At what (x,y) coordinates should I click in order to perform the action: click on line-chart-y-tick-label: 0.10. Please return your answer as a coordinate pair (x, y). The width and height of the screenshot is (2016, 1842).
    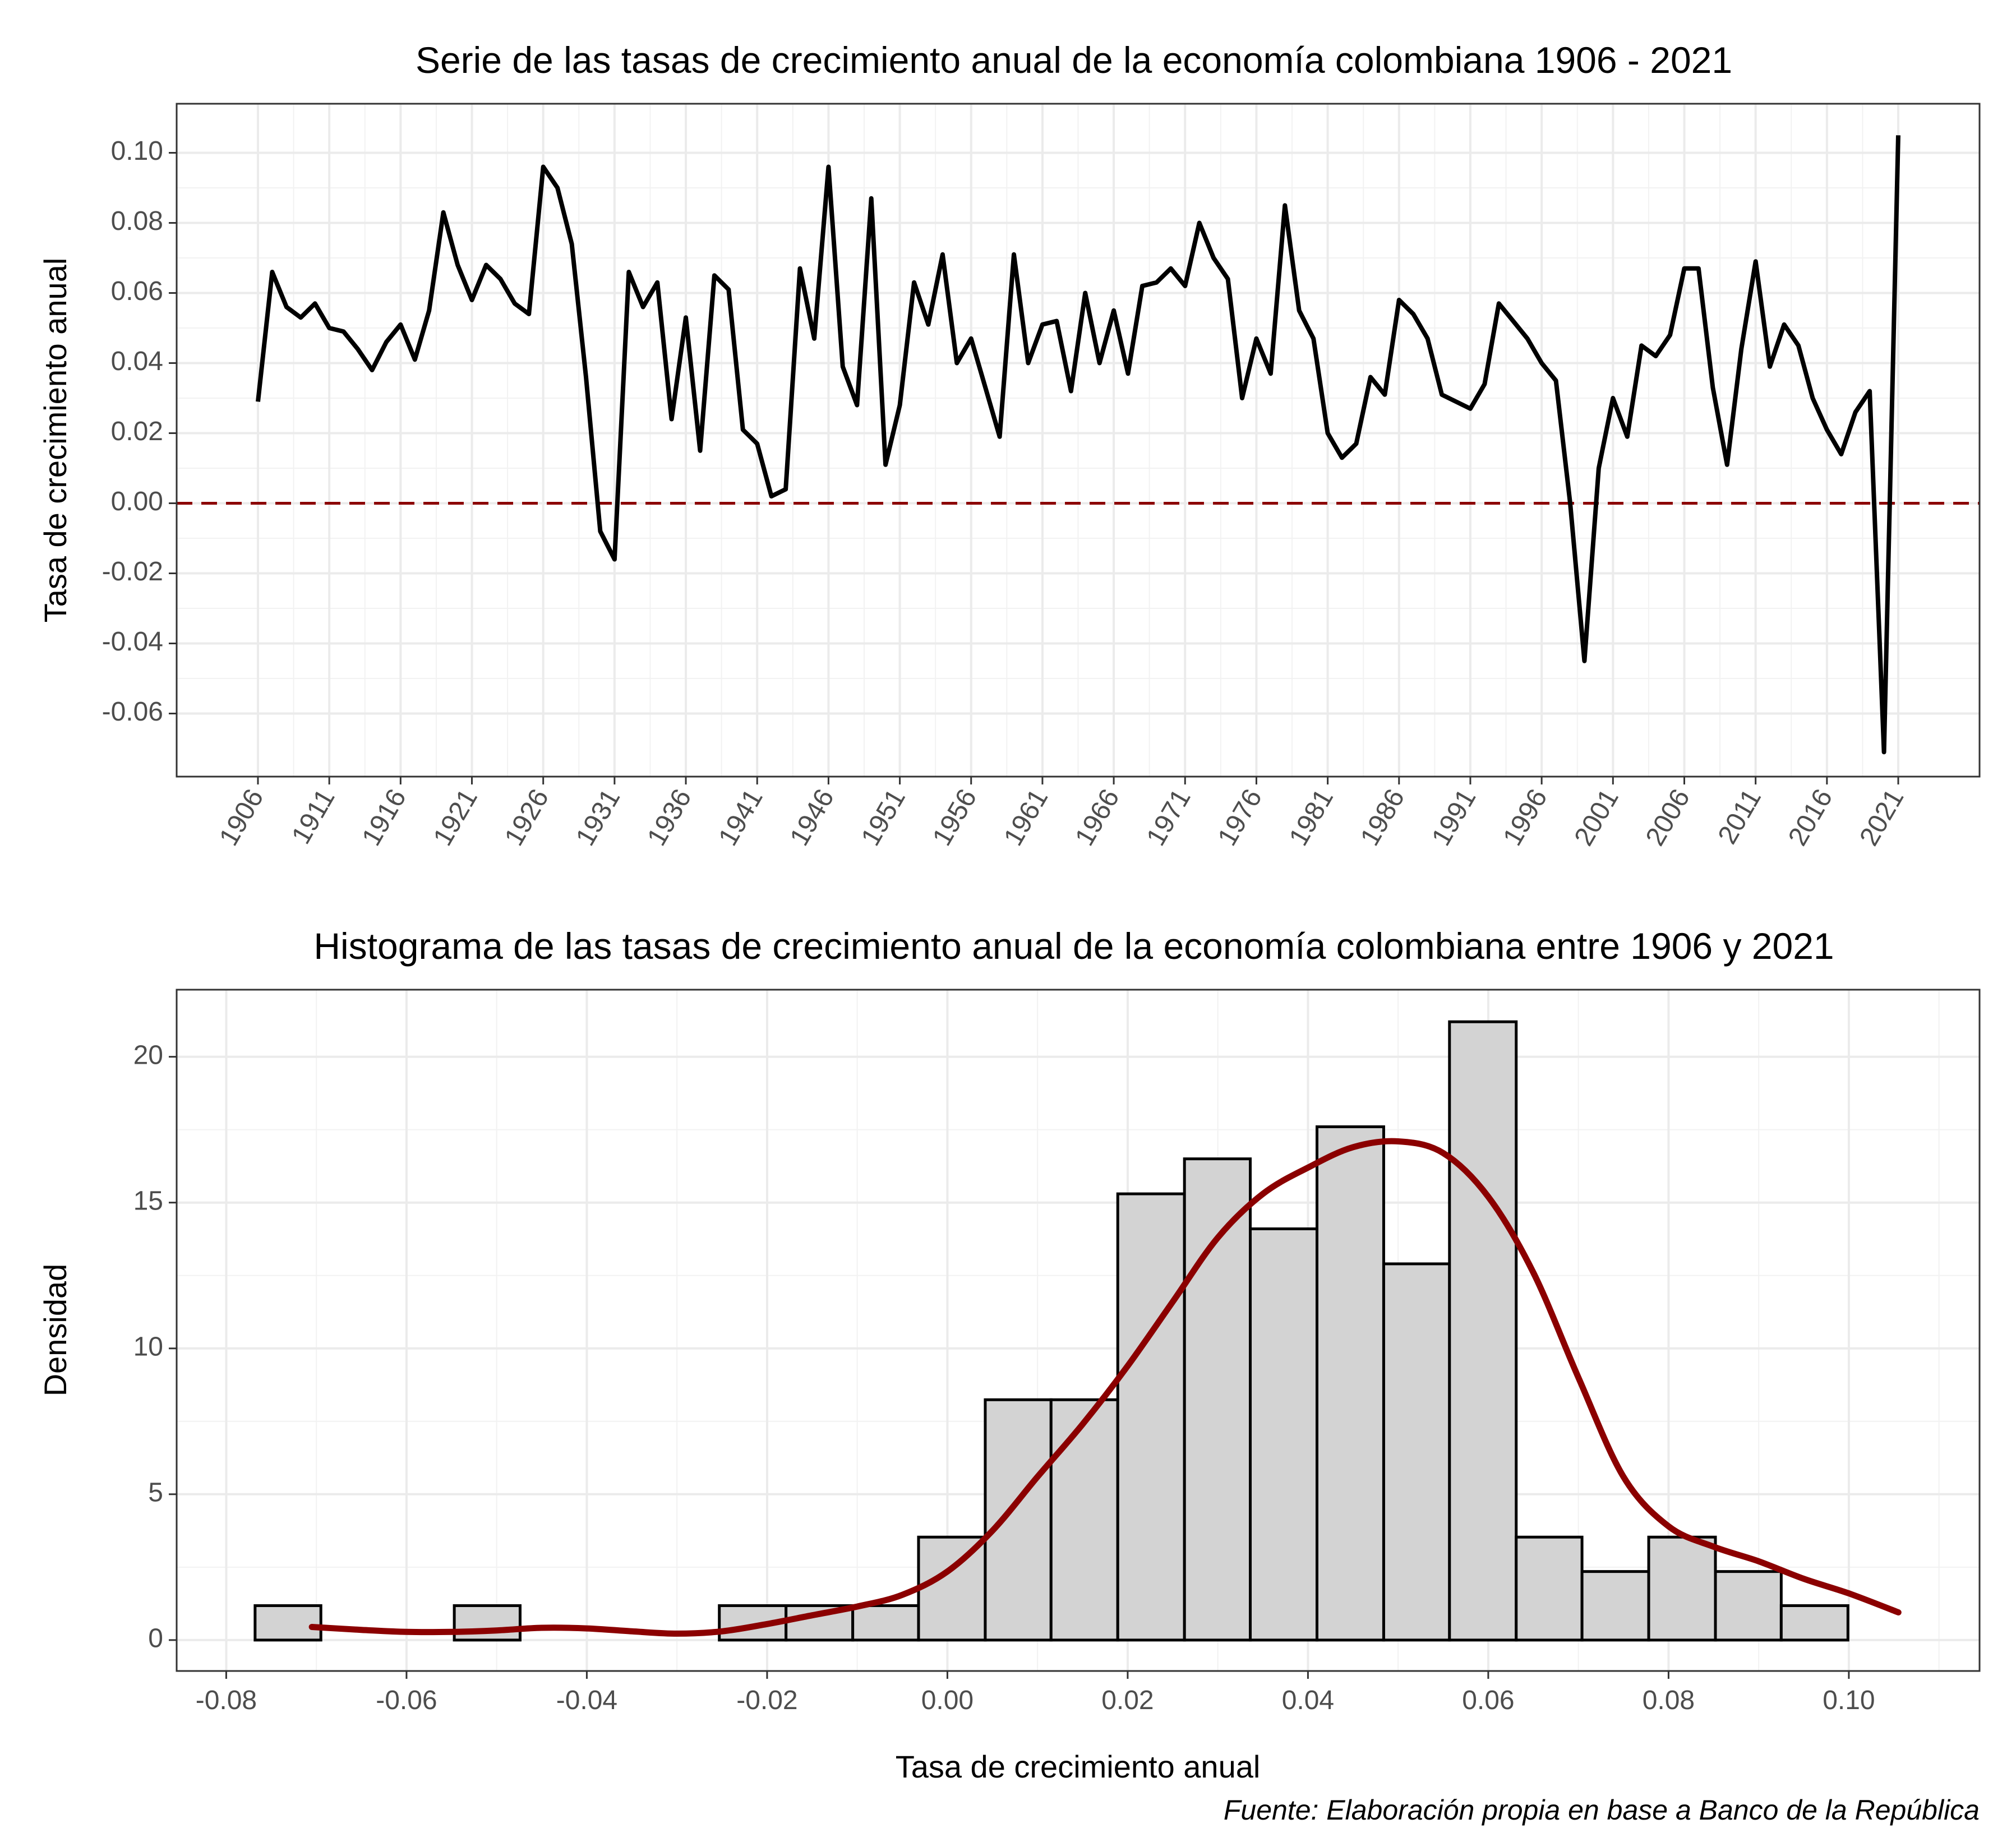
    Looking at the image, I should click on (137, 151).